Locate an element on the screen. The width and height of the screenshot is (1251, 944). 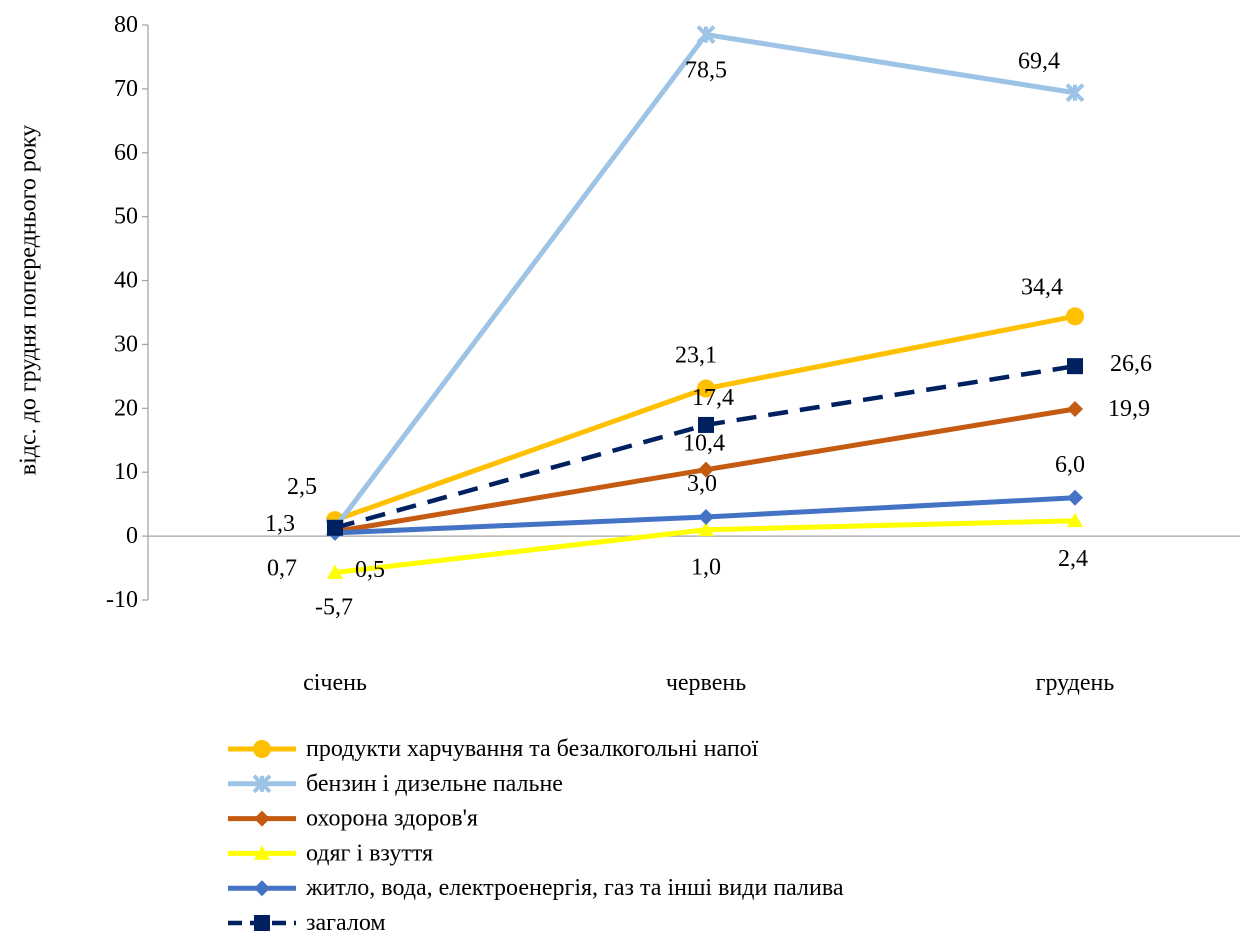
data-label: 0,7 is located at coordinates (282, 569).